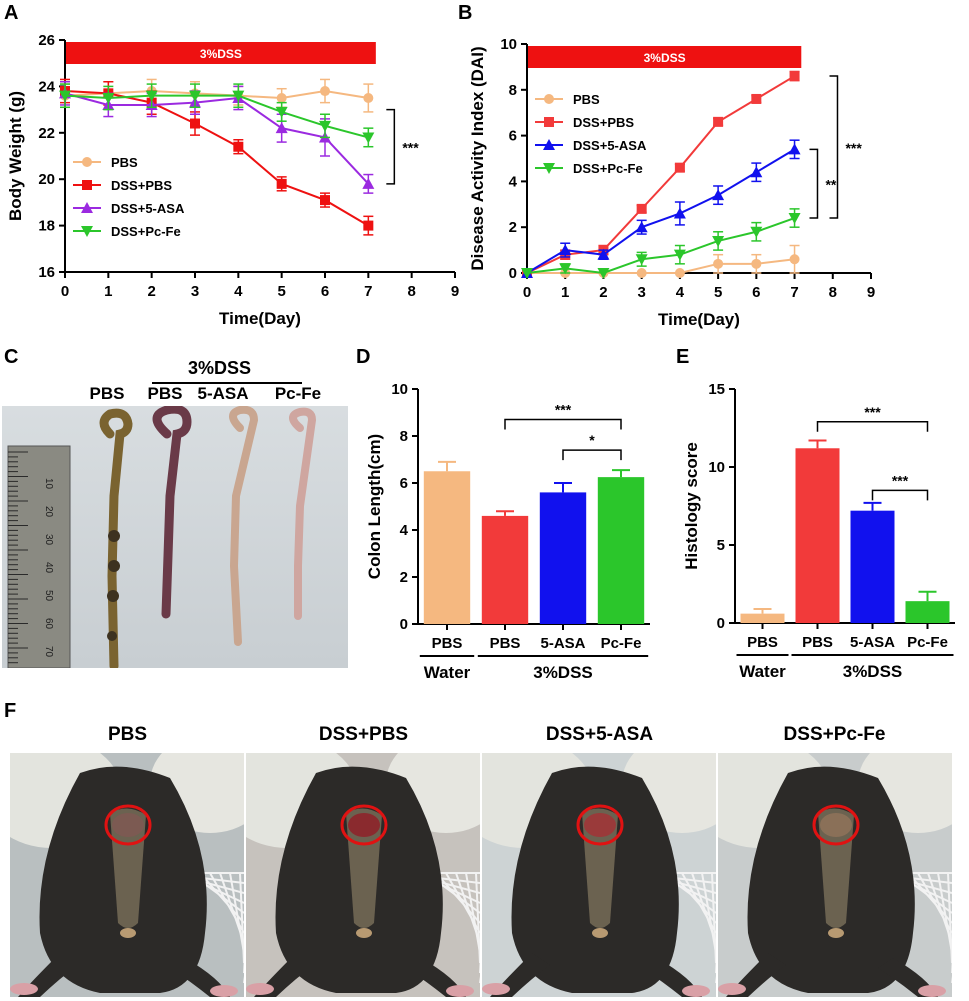 This screenshot has height=1001, width=969. What do you see at coordinates (128, 825) in the screenshot?
I see `anal-region` at bounding box center [128, 825].